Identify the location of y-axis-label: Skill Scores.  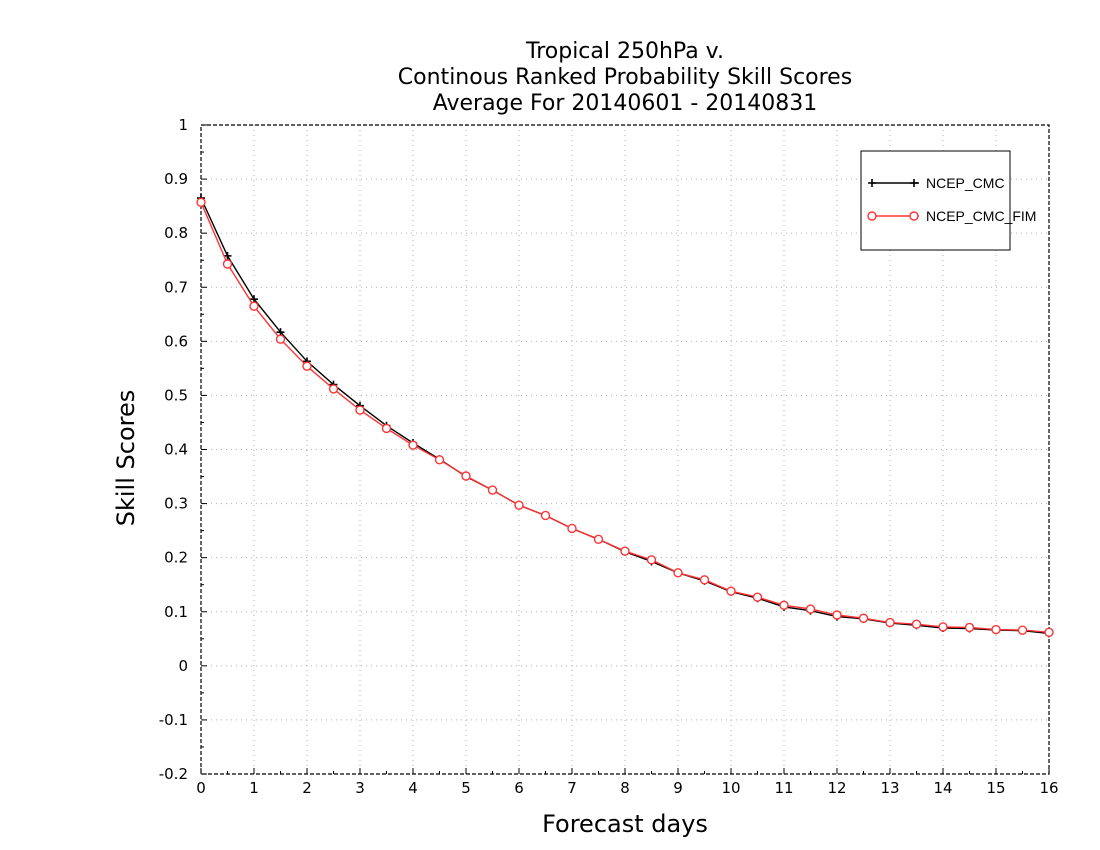
(126, 458).